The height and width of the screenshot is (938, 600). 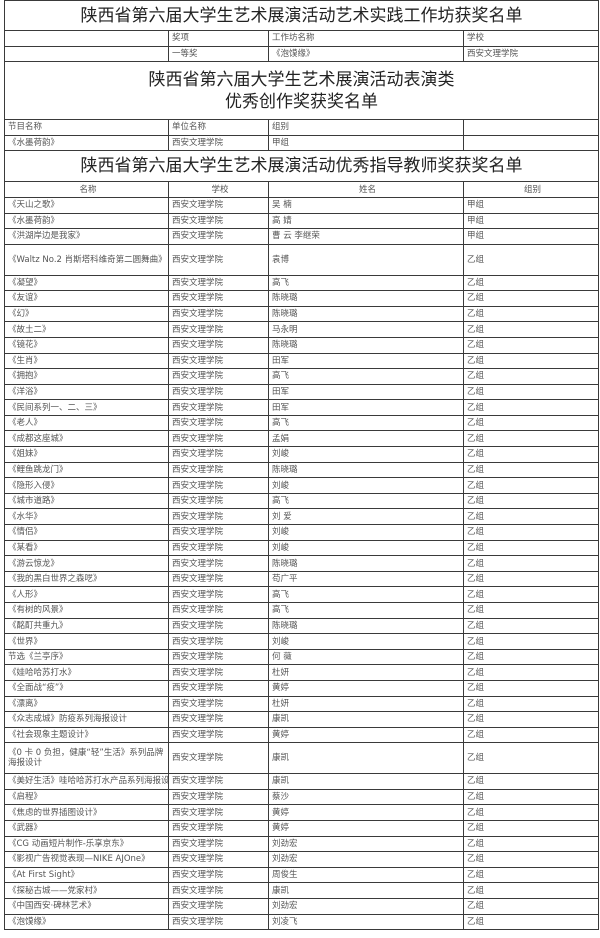 What do you see at coordinates (86, 501) in the screenshot?
I see `table-row-cell: 《城市道路》` at bounding box center [86, 501].